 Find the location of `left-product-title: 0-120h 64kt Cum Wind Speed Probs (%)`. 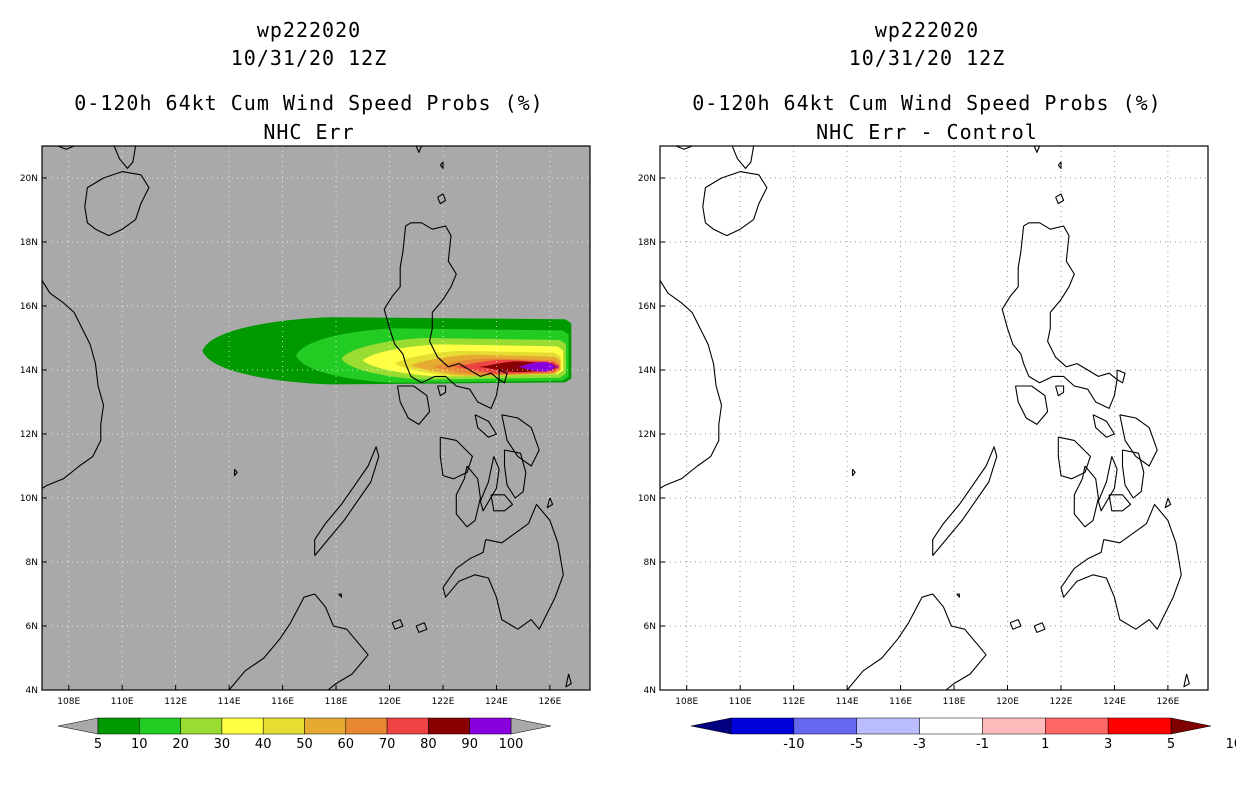

left-product-title: 0-120h 64kt Cum Wind Speed Probs (%) is located at coordinates (309, 103).